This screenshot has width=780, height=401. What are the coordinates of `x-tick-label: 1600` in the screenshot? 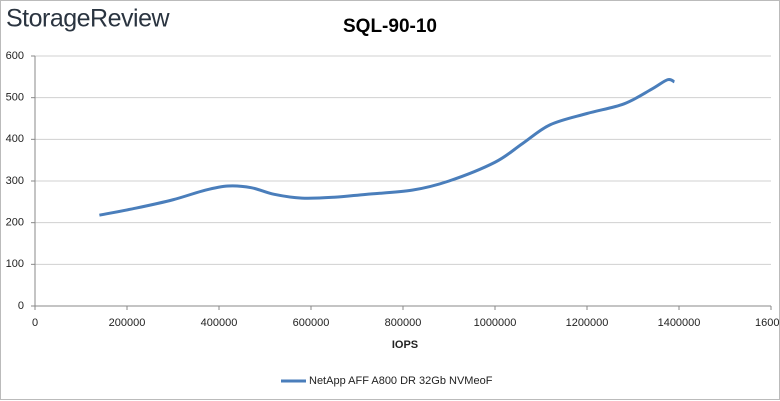 It's located at (767, 323).